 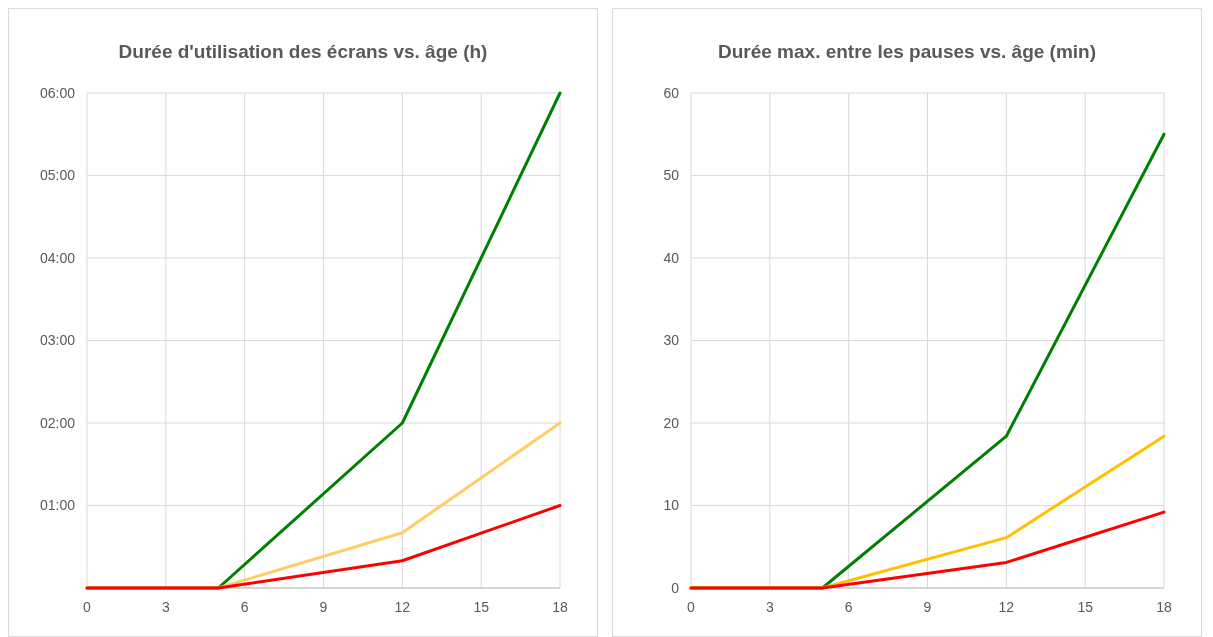 What do you see at coordinates (57, 422) in the screenshot?
I see `y-tick-label: 02:00` at bounding box center [57, 422].